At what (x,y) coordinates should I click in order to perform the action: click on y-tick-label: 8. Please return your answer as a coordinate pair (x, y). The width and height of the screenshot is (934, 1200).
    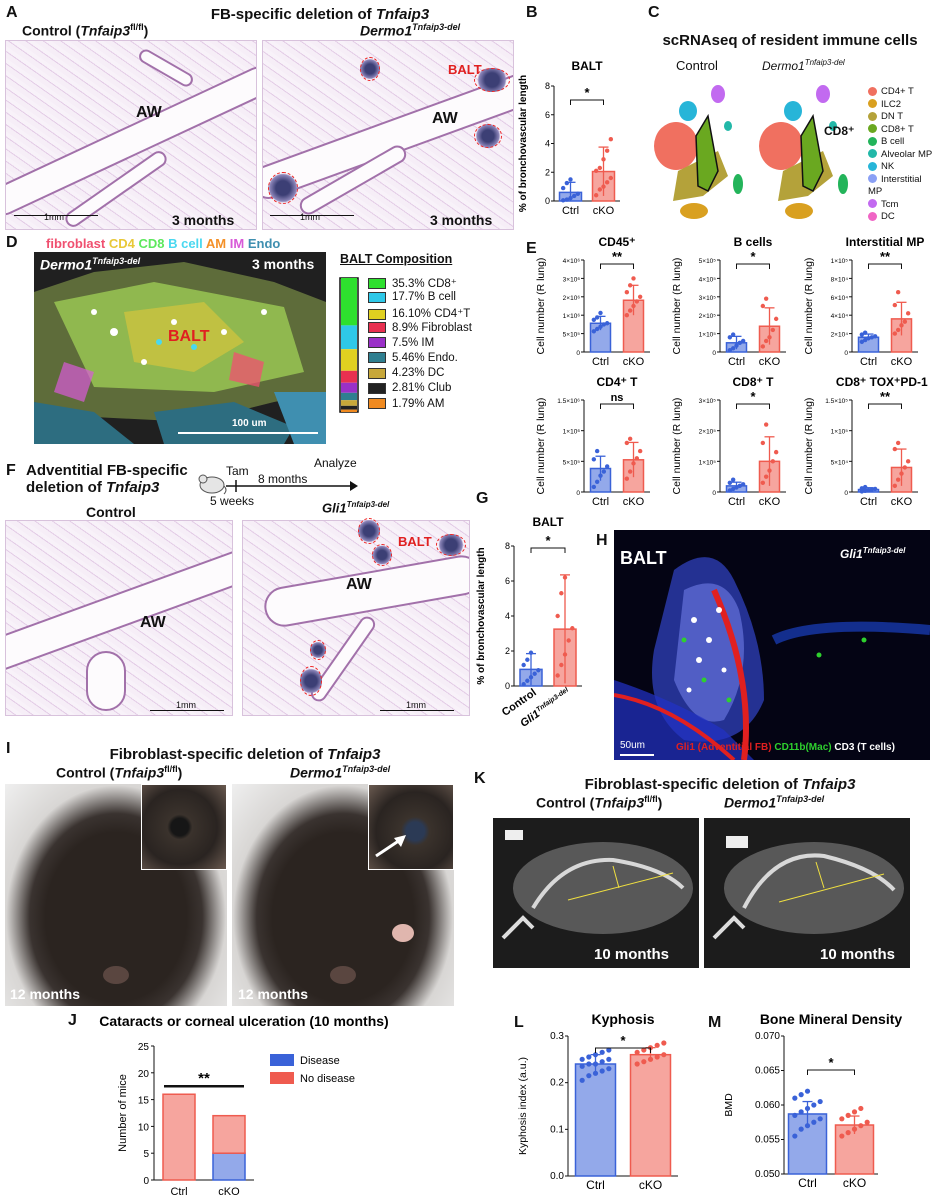
    Looking at the image, I should click on (547, 86).